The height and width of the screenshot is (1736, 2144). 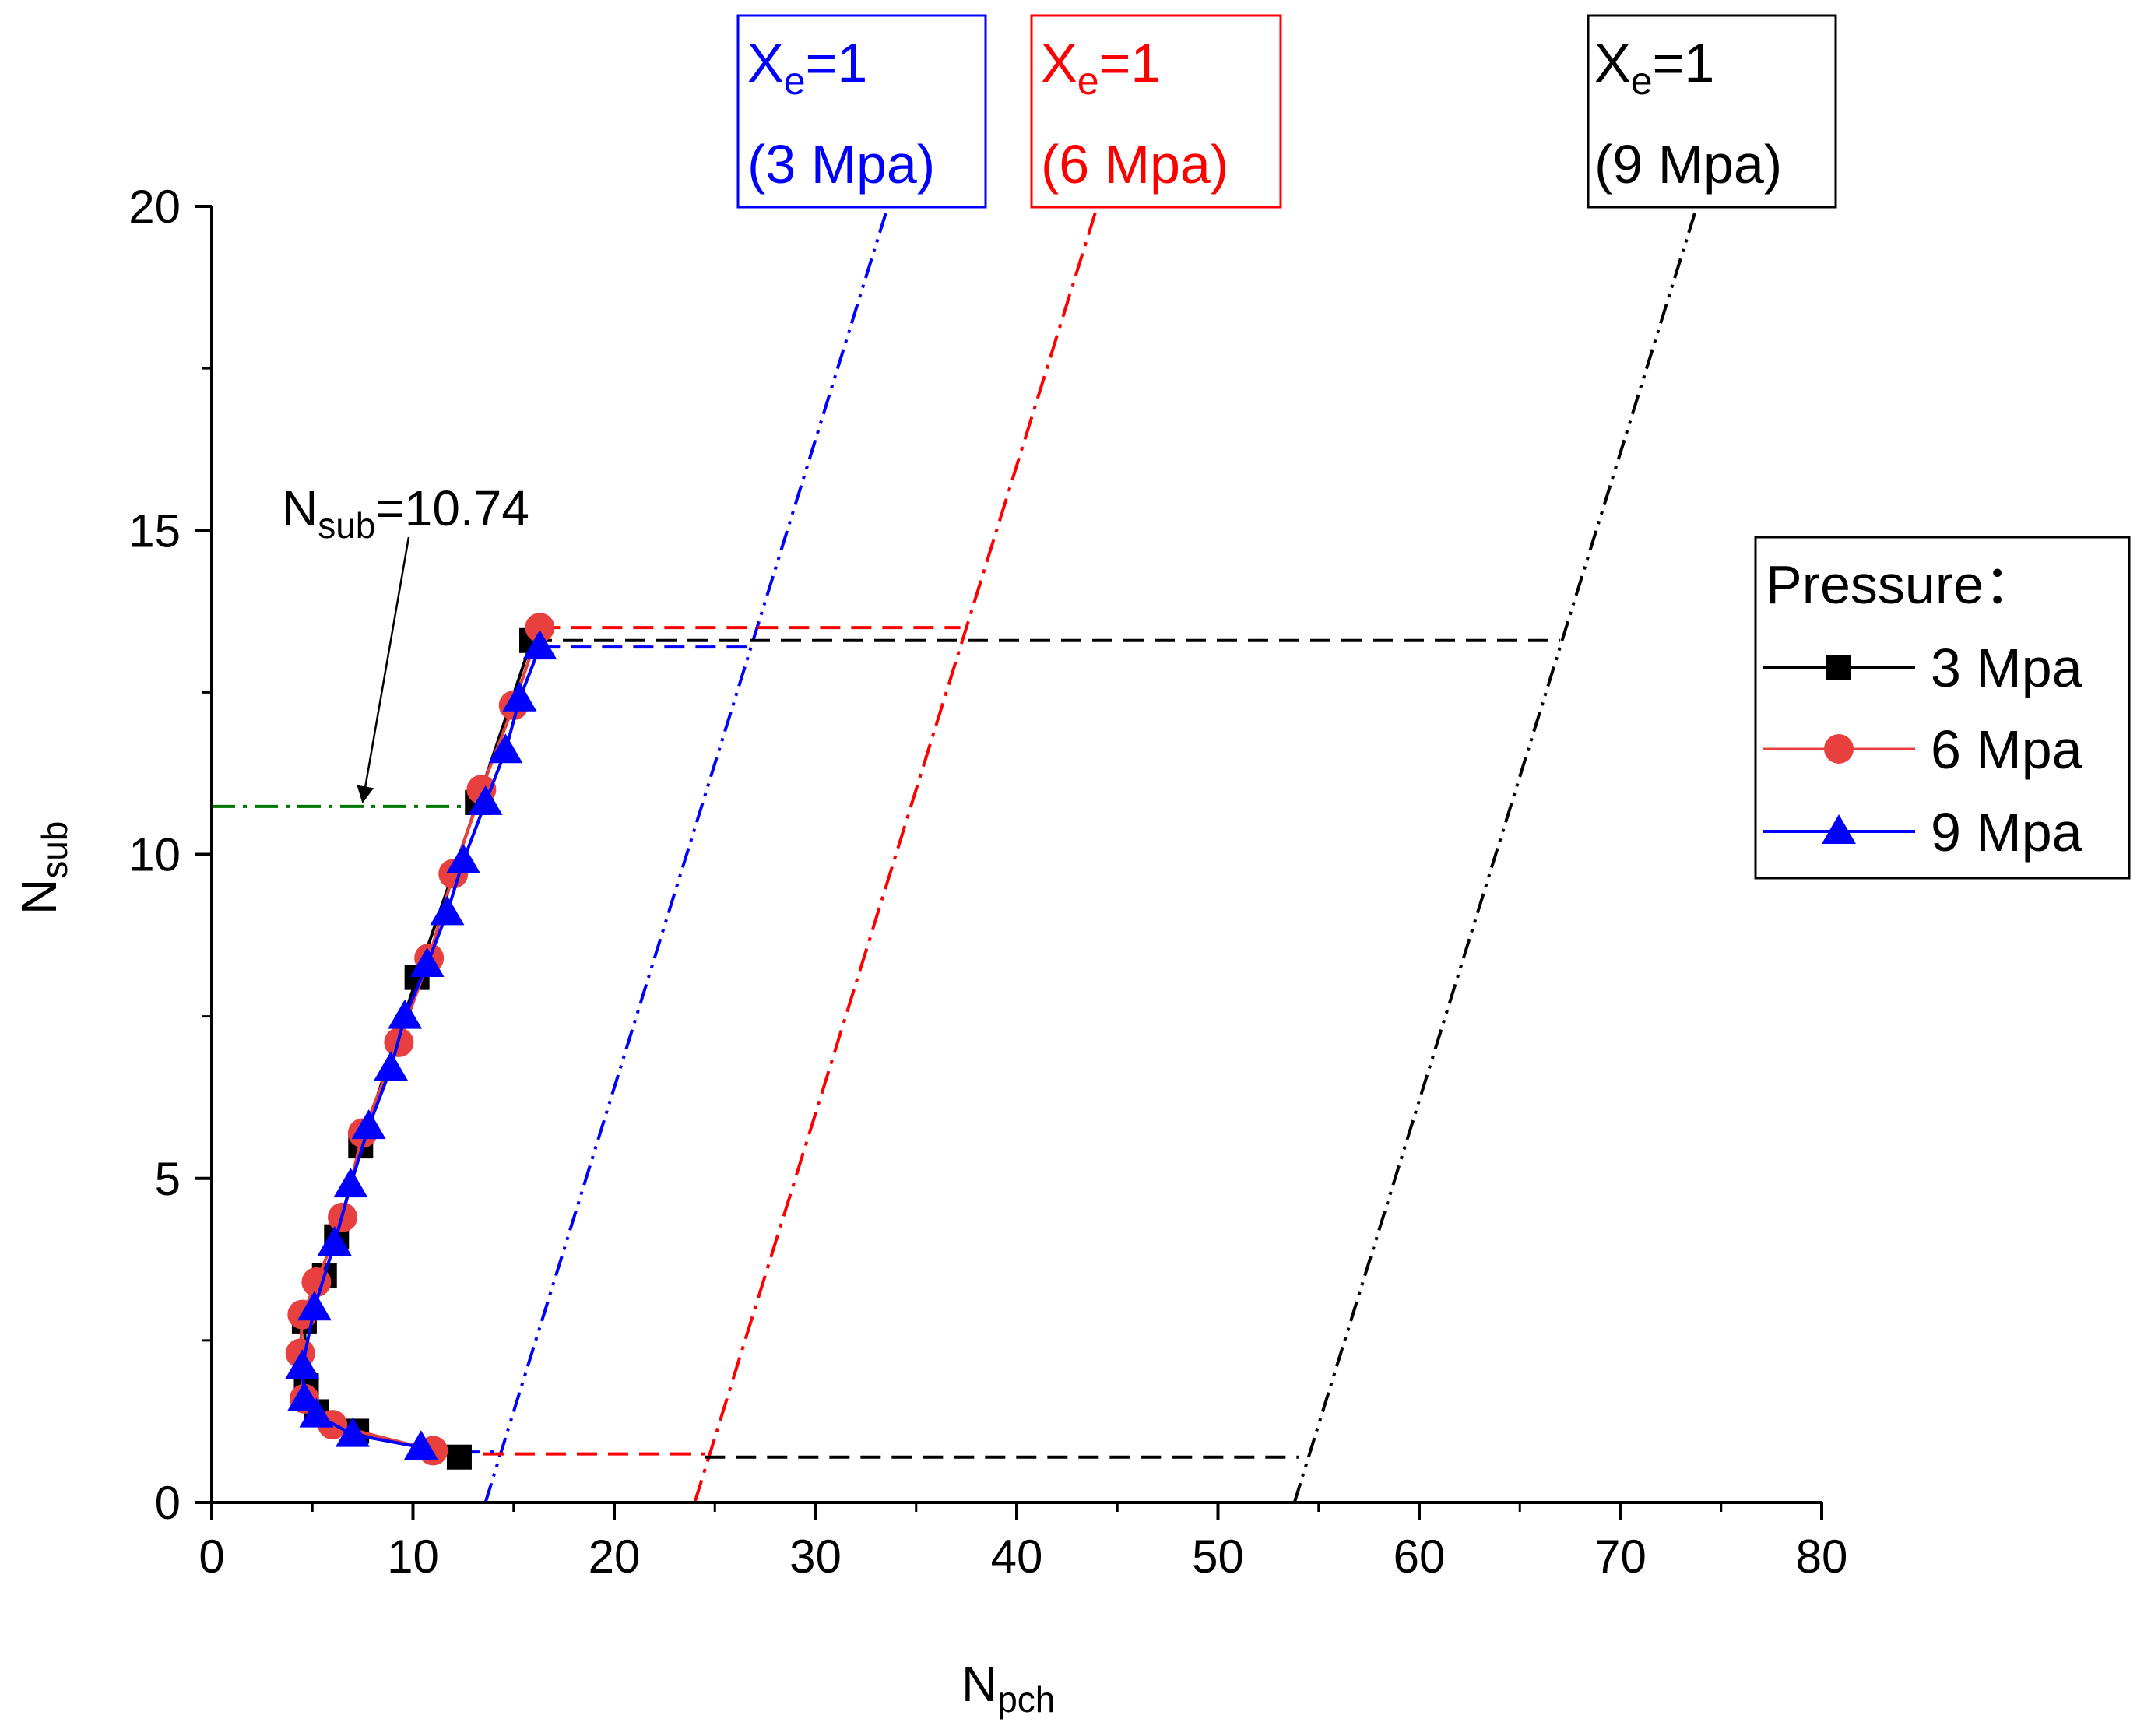 I want to click on ref-line-xe1-6mpa, so click(x=896, y=854).